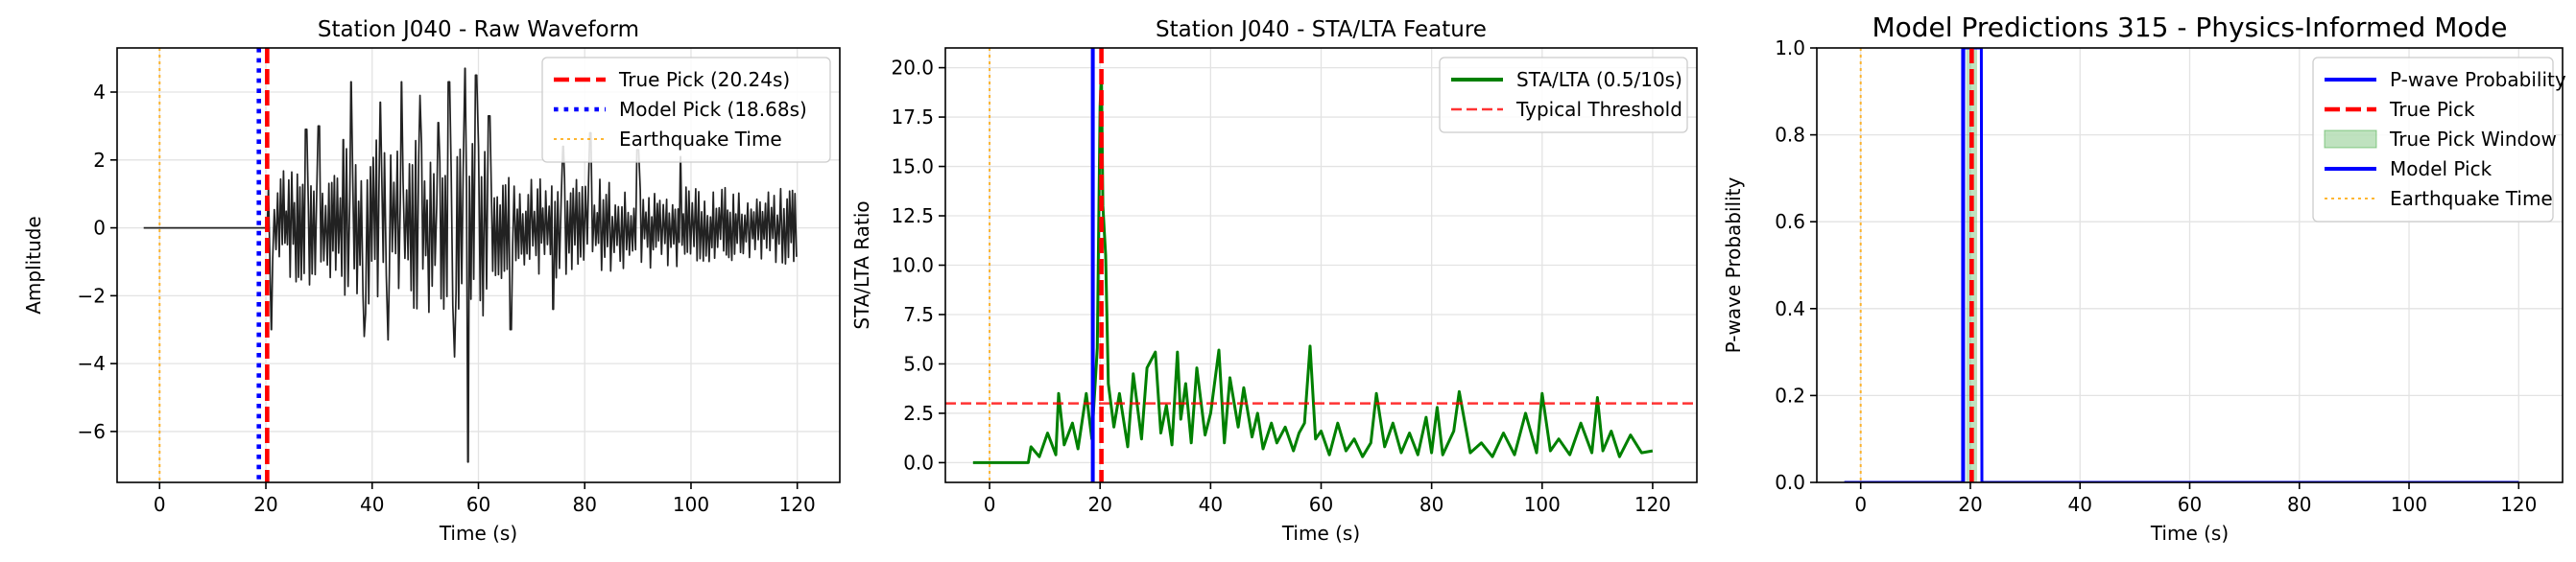 The image size is (2576, 562). I want to click on legend-label: P-wave Probability, so click(2478, 79).